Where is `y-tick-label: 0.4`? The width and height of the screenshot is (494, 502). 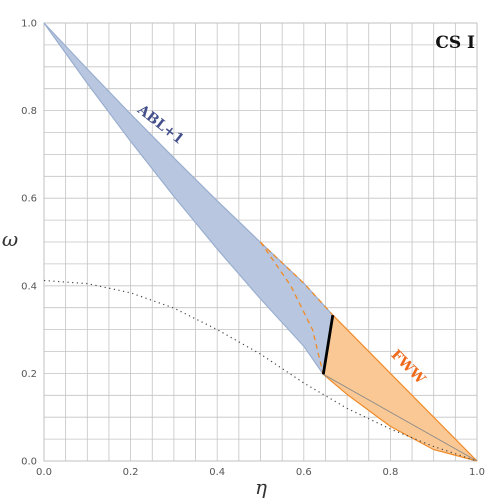 y-tick-label: 0.4 is located at coordinates (29, 286).